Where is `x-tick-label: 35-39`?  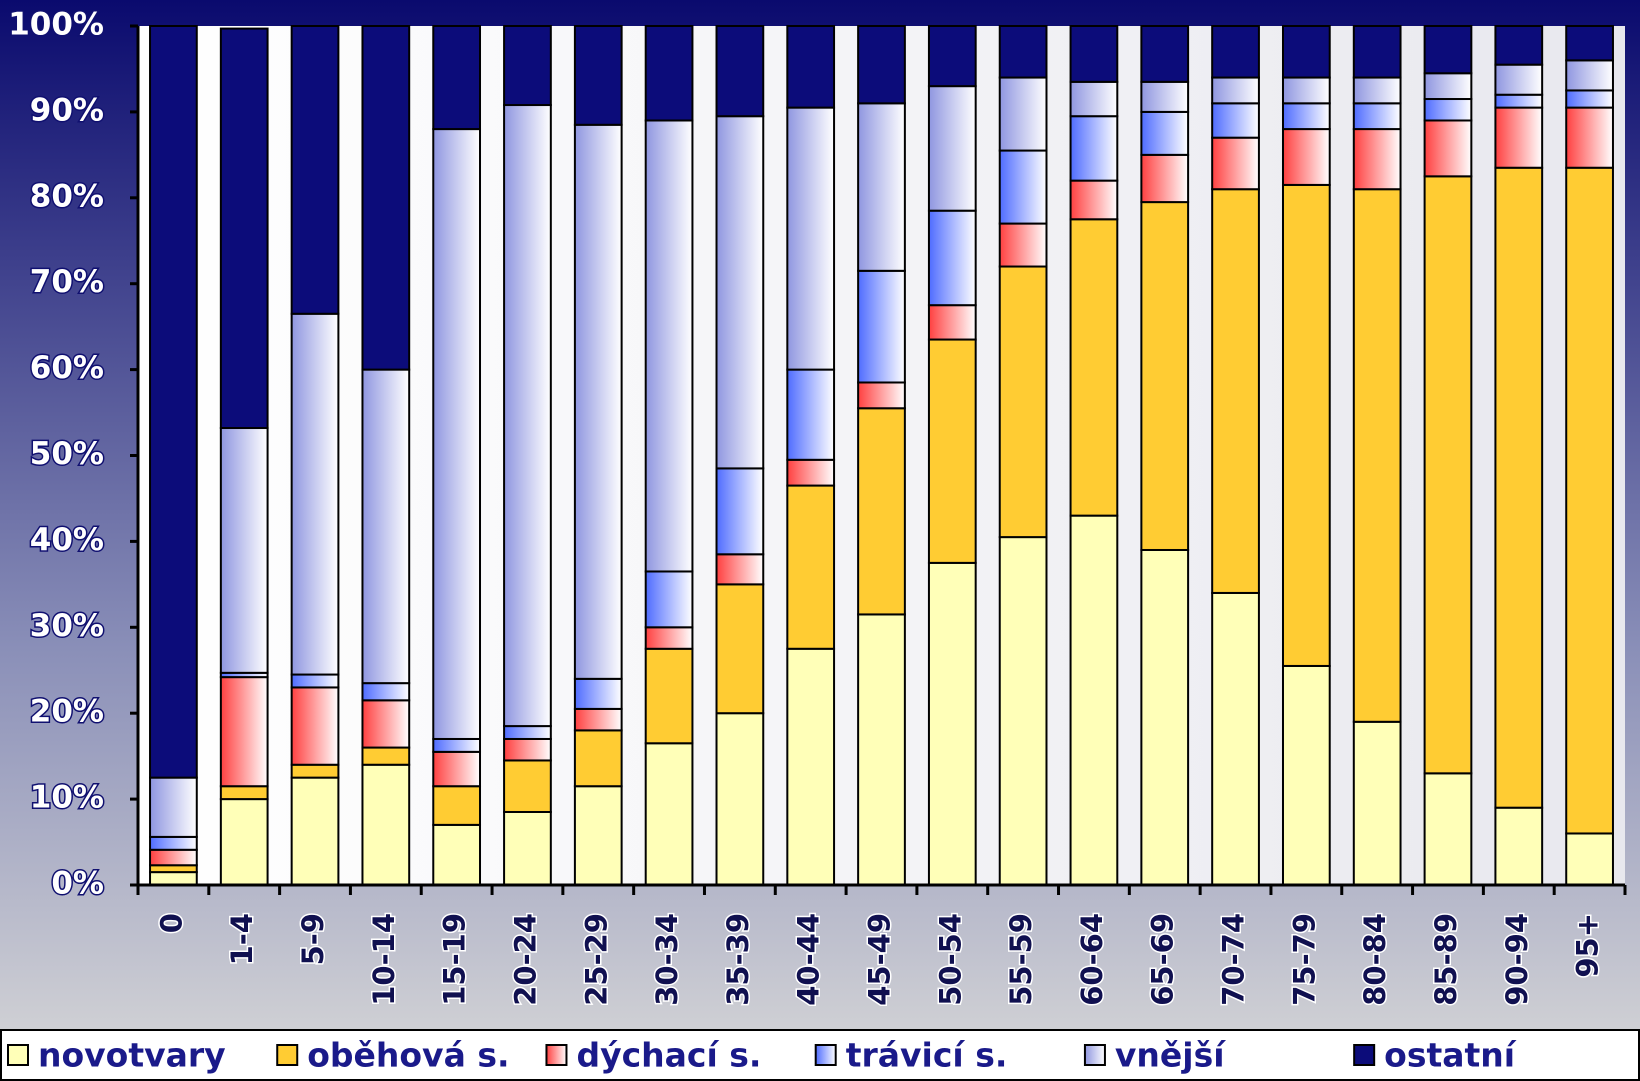
x-tick-label: 35-39 is located at coordinates (738, 959).